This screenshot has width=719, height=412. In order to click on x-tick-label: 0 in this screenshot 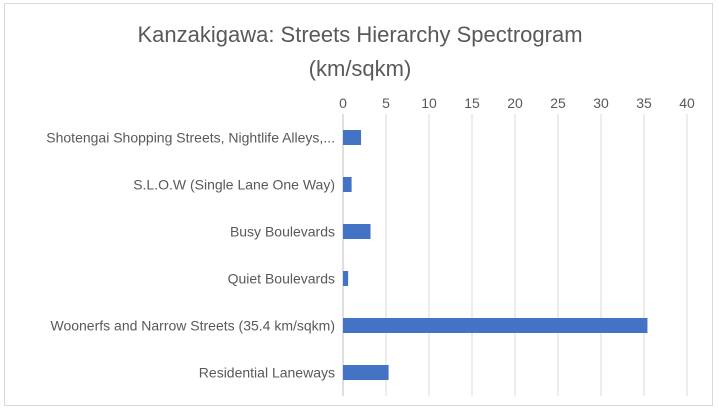, I will do `click(343, 103)`.